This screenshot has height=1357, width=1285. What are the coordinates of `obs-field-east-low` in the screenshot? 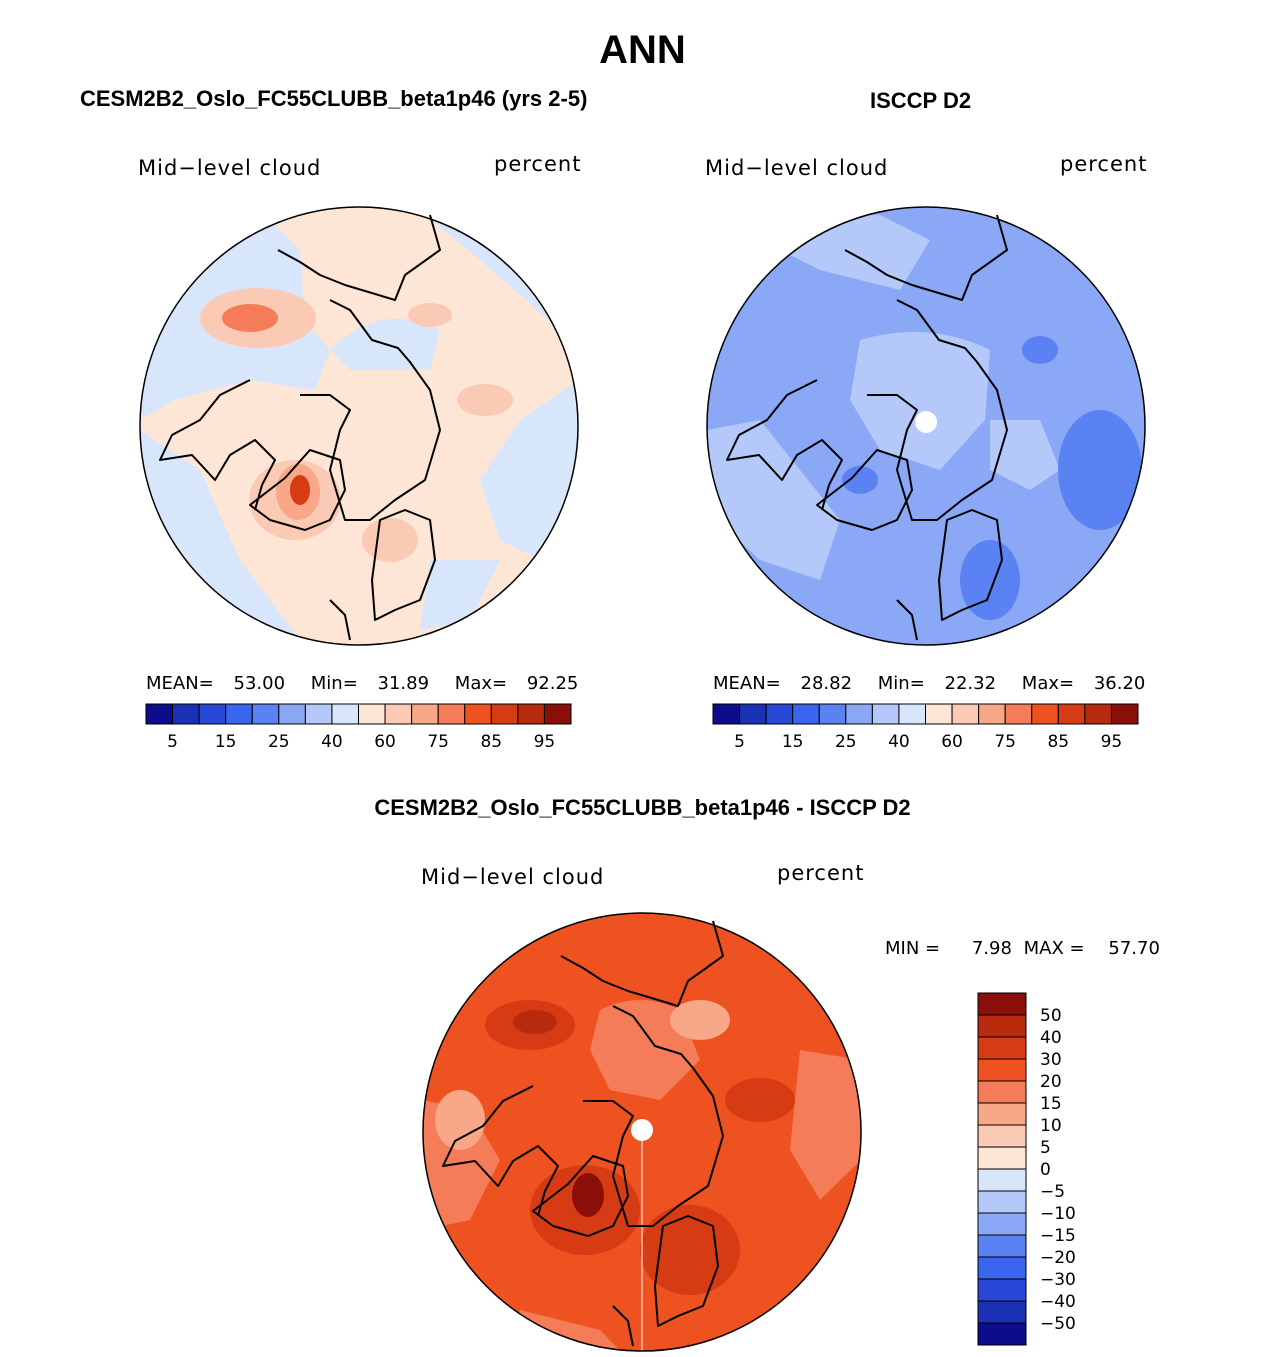 It's located at (1025, 455).